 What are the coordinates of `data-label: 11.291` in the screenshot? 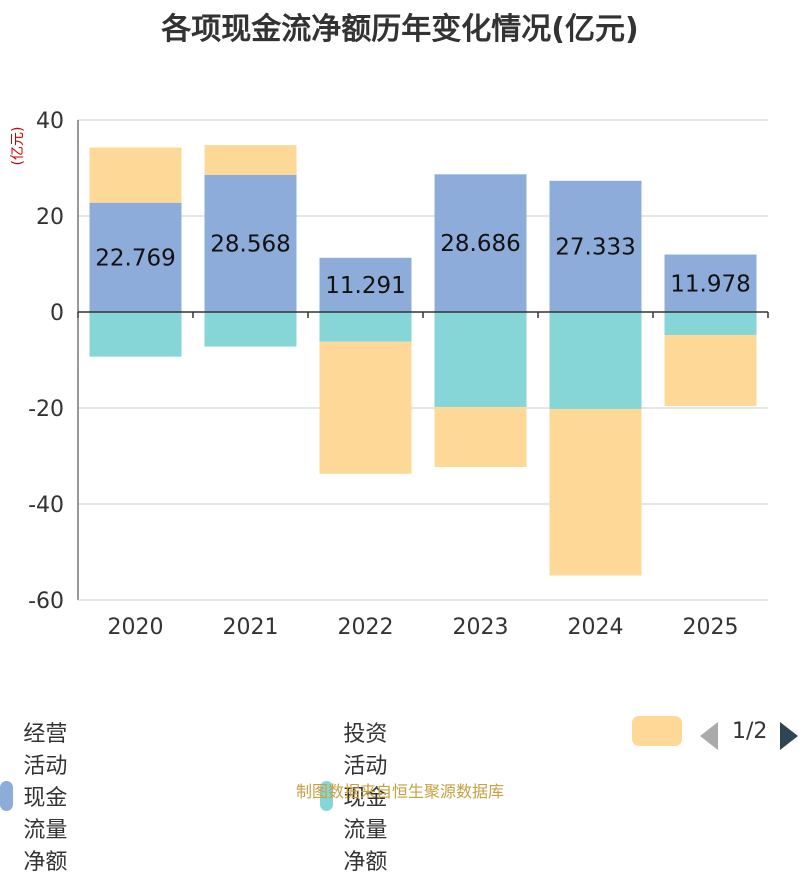 It's located at (365, 286).